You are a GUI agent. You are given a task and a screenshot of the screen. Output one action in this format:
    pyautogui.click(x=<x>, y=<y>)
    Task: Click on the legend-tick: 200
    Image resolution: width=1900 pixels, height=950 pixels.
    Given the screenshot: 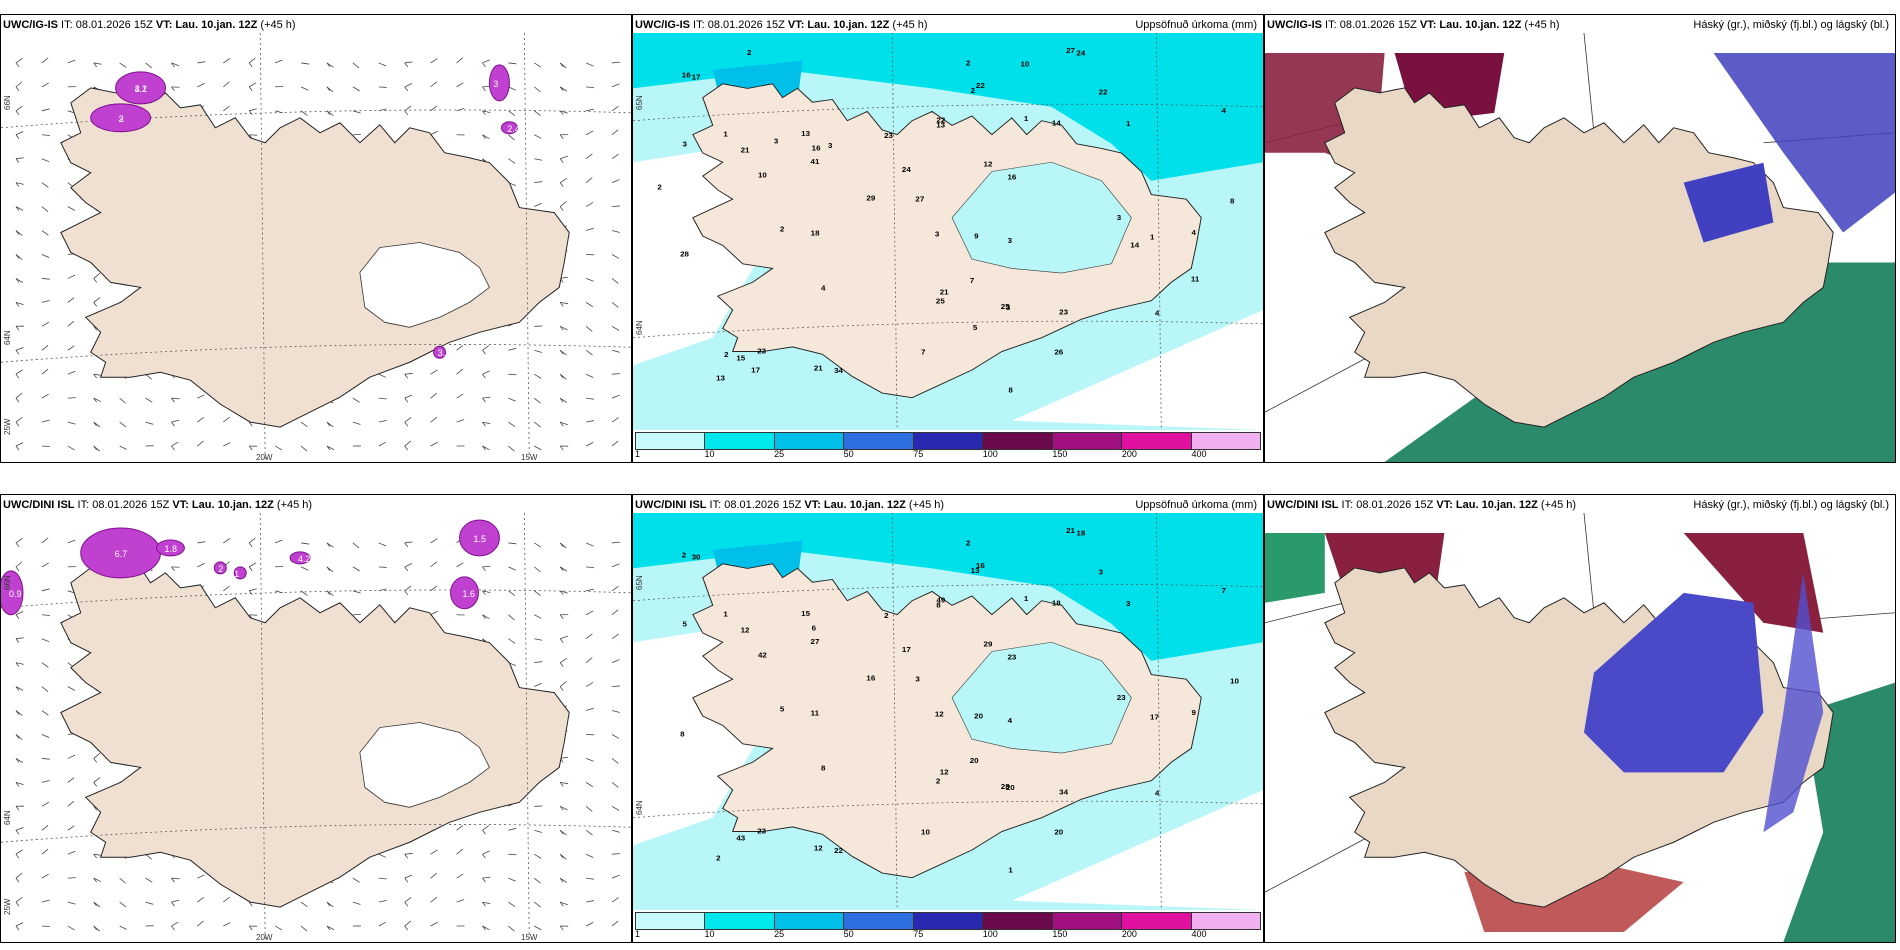 What is the action you would take?
    pyautogui.click(x=1129, y=934)
    